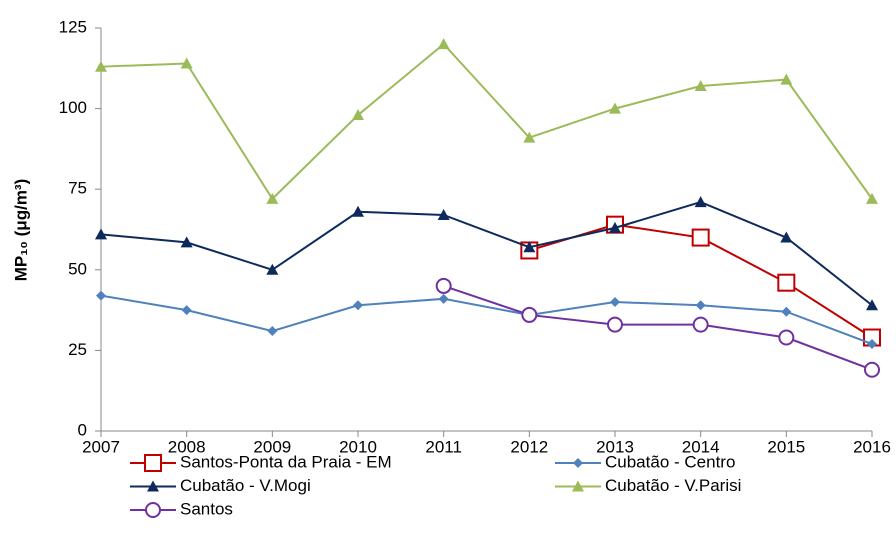 The image size is (896, 545). What do you see at coordinates (286, 461) in the screenshot?
I see `legend-label: Santos-Ponta da Praia - EM` at bounding box center [286, 461].